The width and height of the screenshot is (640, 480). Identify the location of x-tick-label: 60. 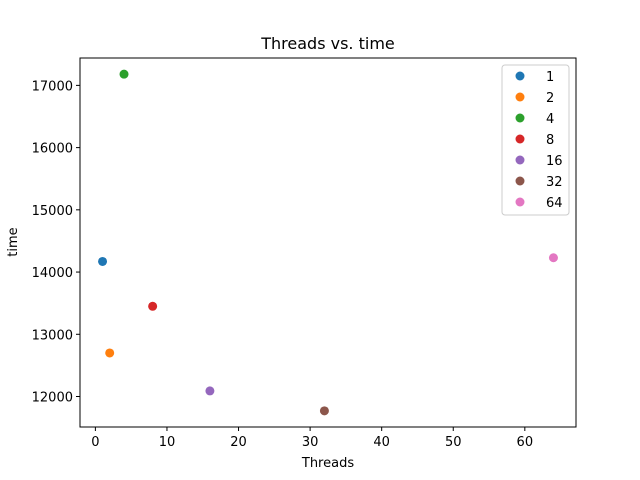
(525, 442).